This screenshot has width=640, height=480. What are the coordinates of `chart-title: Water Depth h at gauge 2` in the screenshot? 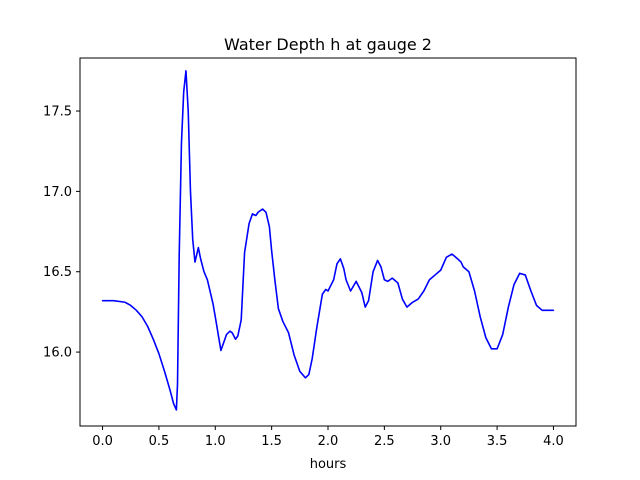 It's located at (328, 44).